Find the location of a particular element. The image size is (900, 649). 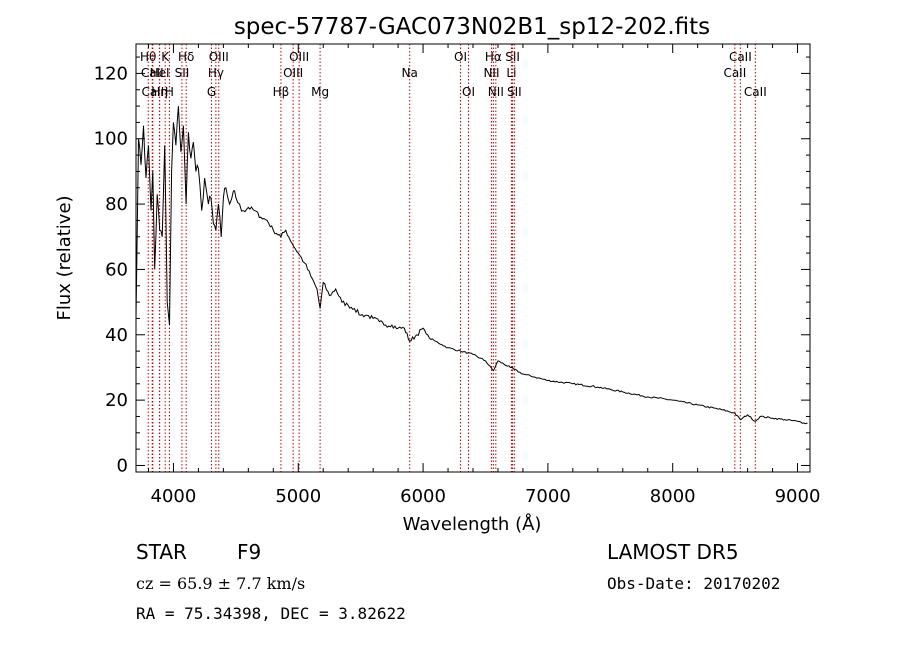

observation-date: Obs-Date: 20170202 is located at coordinates (694, 583).